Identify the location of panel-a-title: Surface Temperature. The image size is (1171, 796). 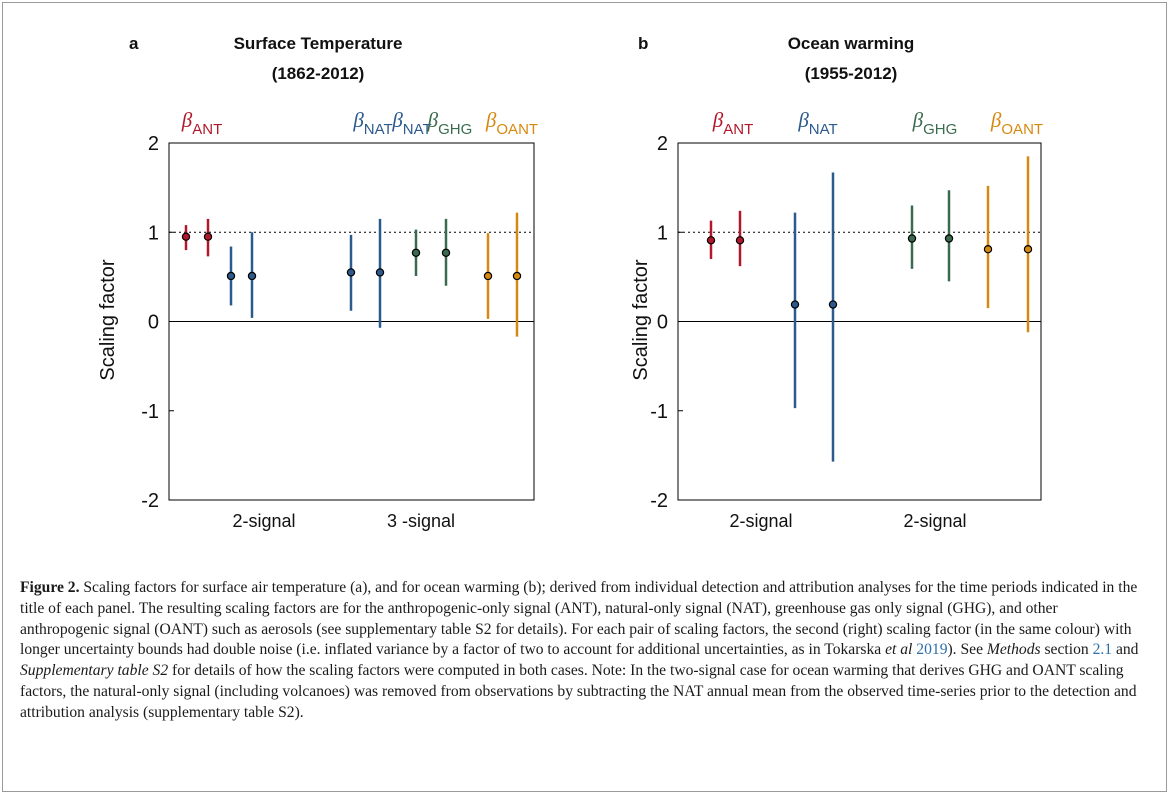
(318, 43).